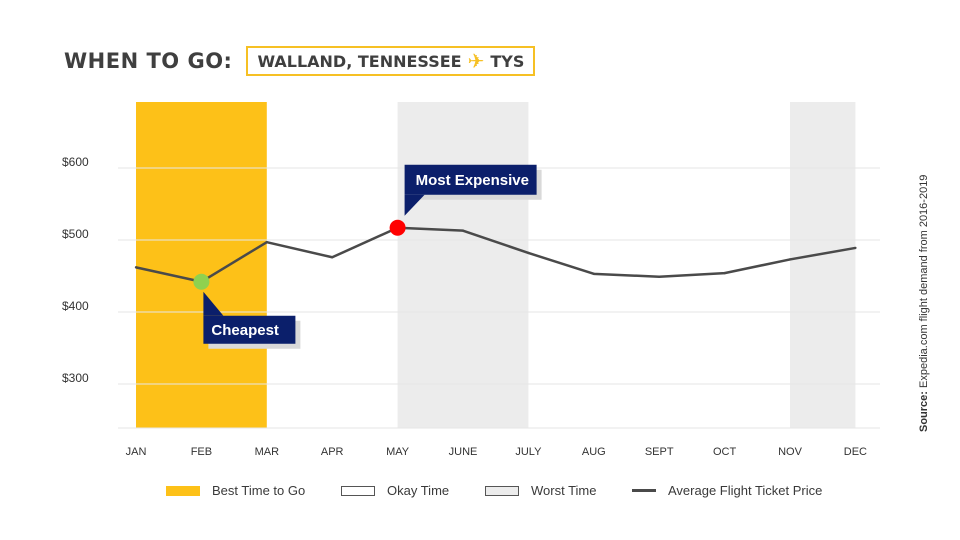  Describe the element at coordinates (644, 490) in the screenshot. I see `legend-swatch-line` at that location.